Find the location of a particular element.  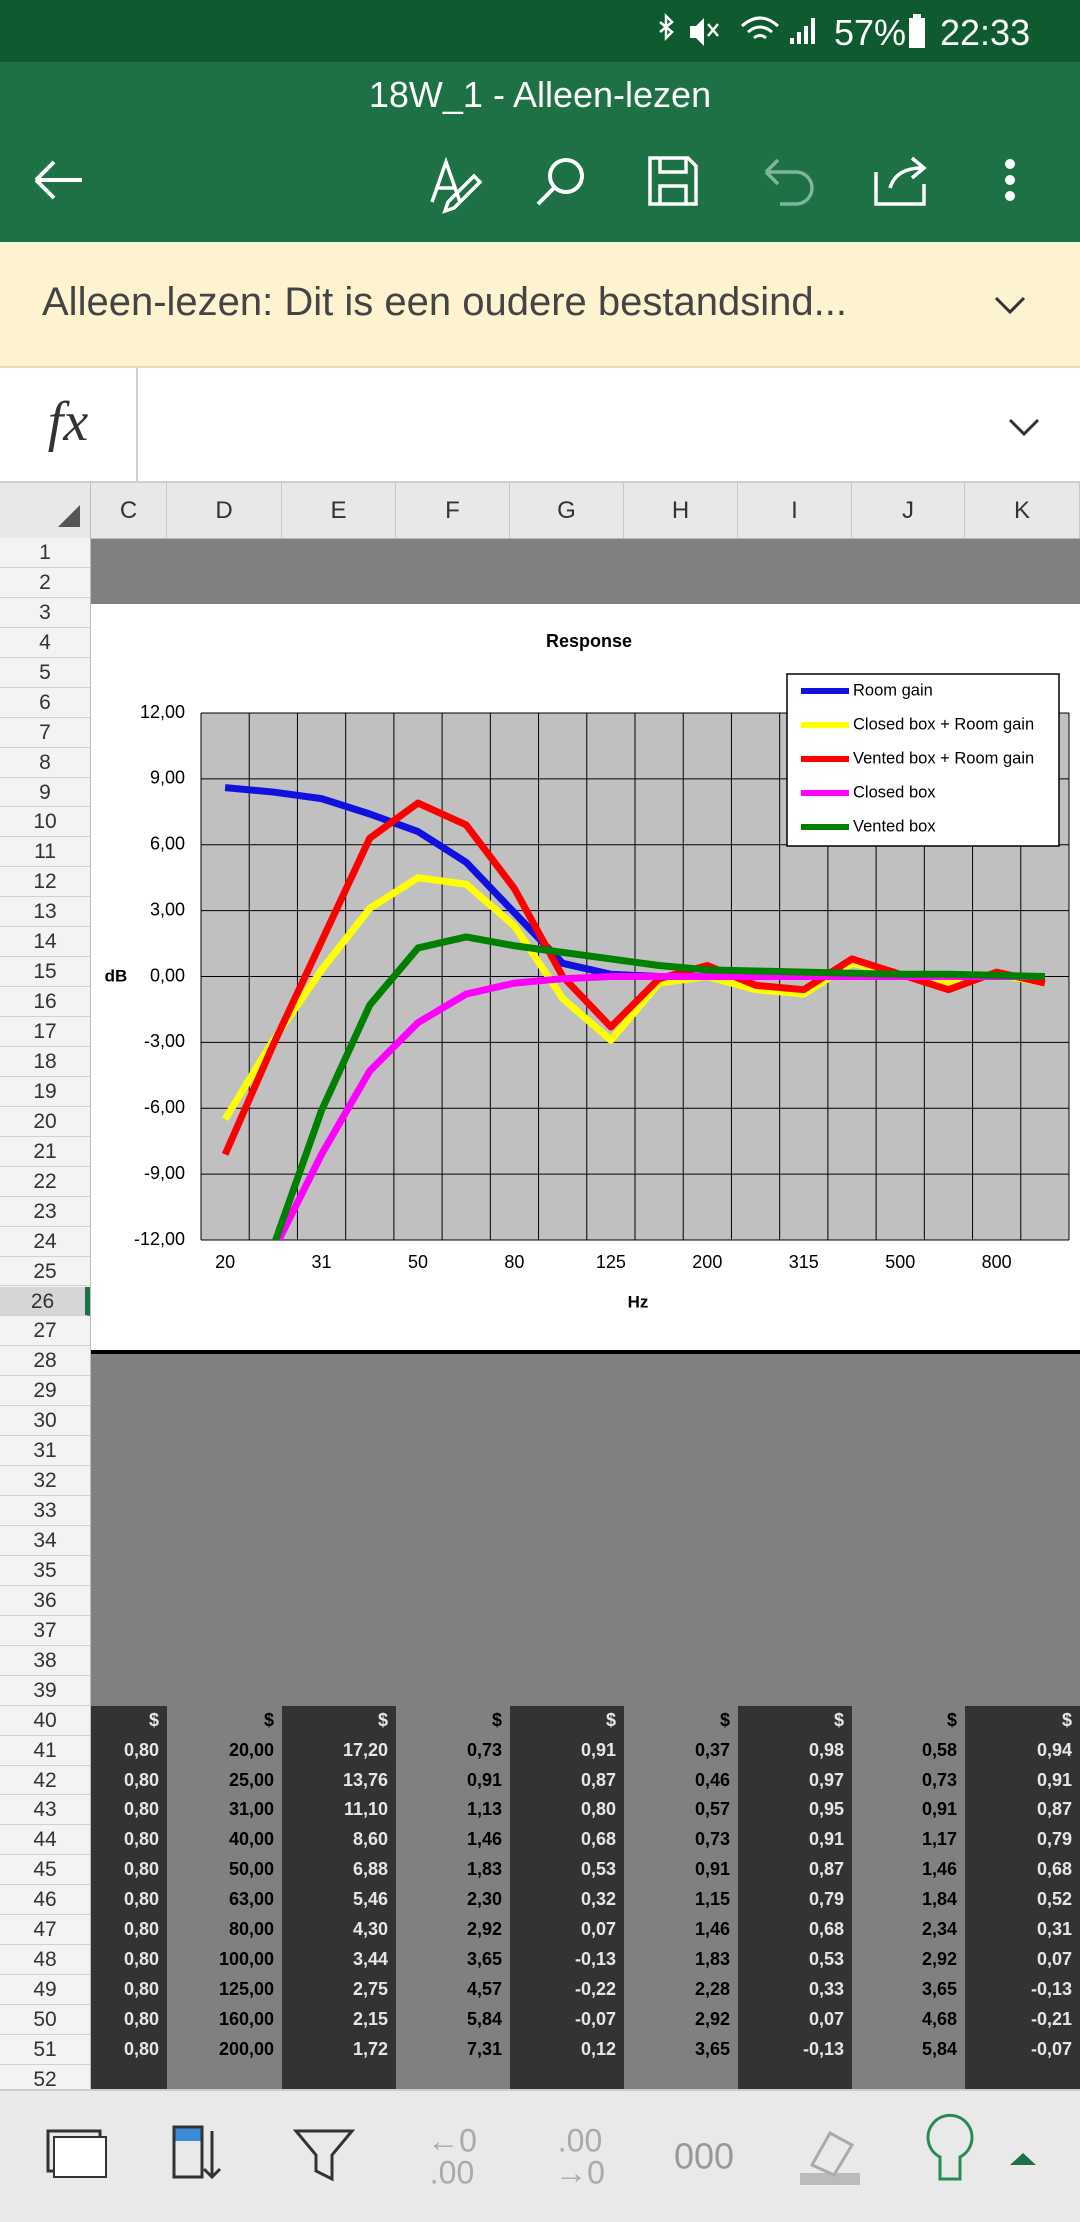

fx-box: fx is located at coordinates (69, 424).